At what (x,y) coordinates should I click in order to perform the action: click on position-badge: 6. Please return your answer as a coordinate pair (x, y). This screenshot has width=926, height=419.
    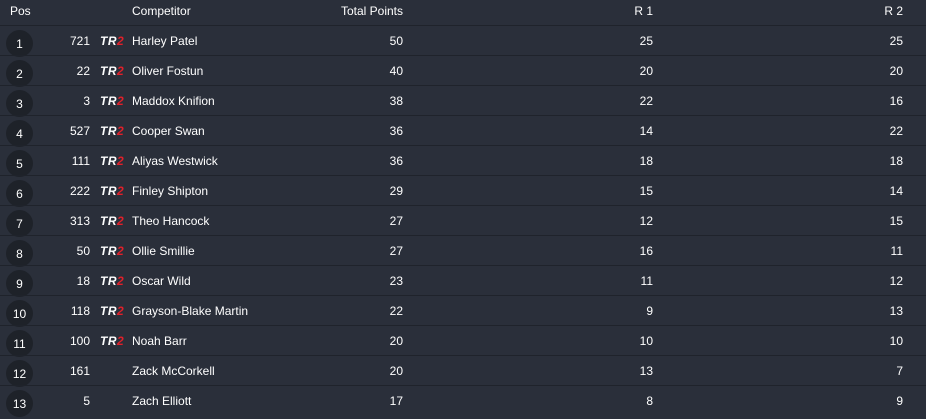
    Looking at the image, I should click on (19, 193).